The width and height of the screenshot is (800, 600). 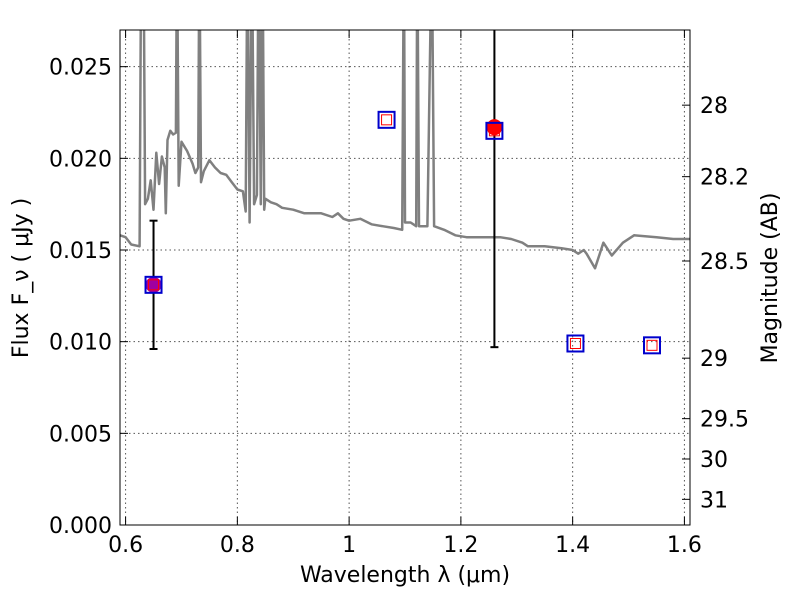 I want to click on x-tick-label: 0.6, so click(x=125, y=545).